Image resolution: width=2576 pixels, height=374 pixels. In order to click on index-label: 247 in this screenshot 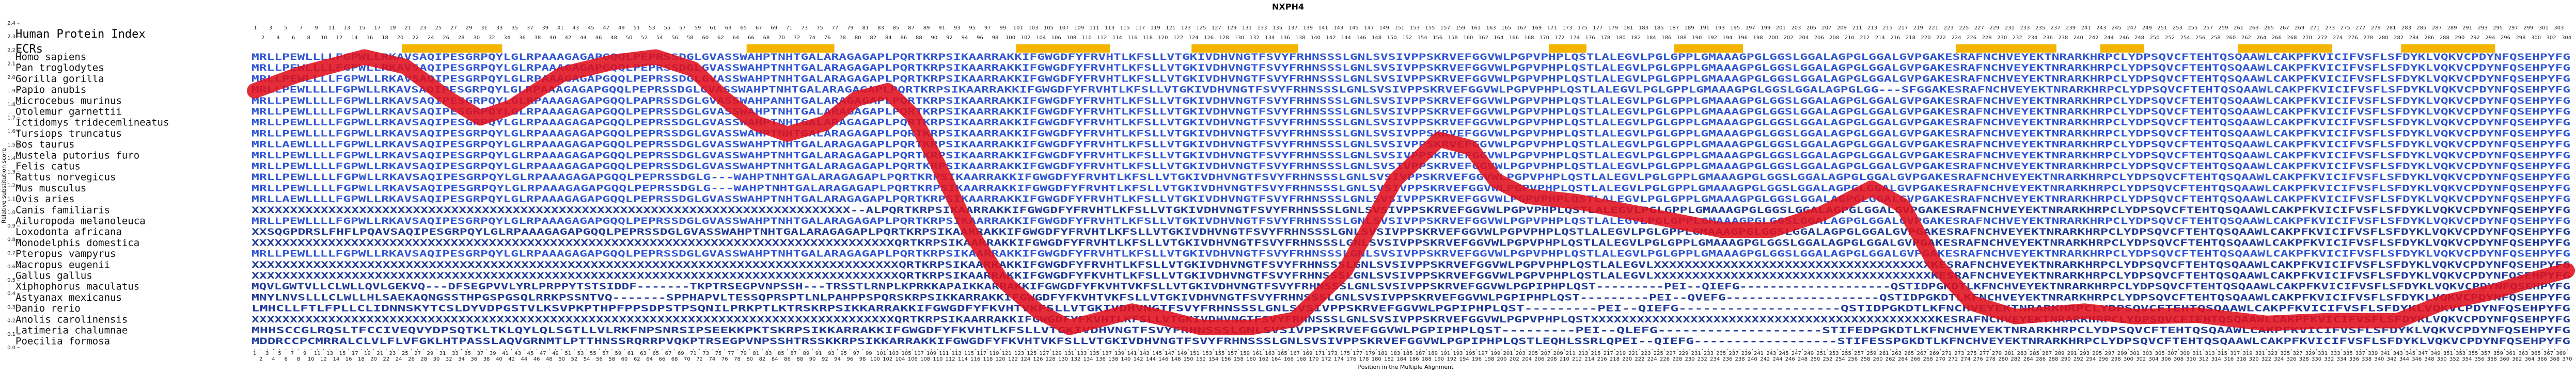, I will do `click(2132, 28)`.